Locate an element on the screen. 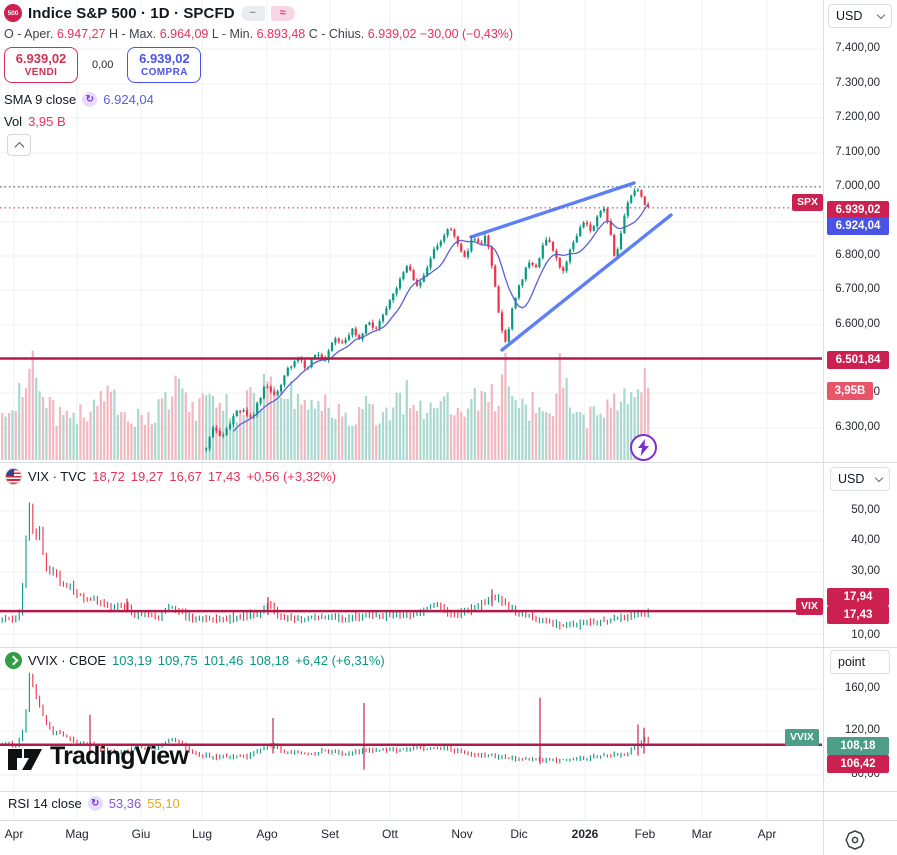 This screenshot has height=855, width=897. price-badge: 108,18 is located at coordinates (858, 746).